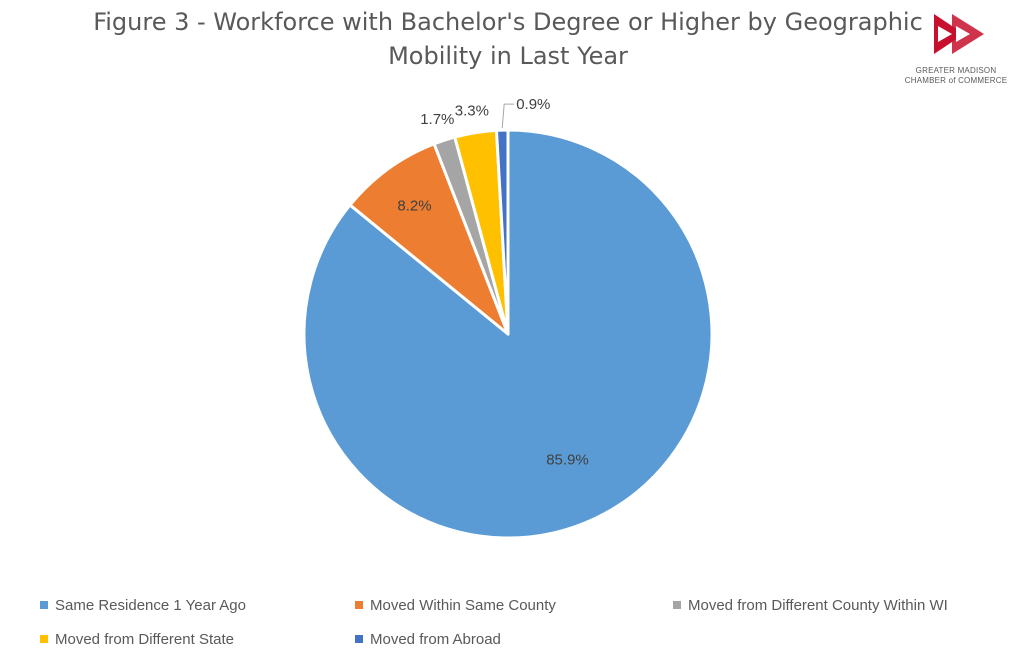  I want to click on chamber-logo: GREATER MADISON CHAMBER of COMMERCE, so click(956, 49).